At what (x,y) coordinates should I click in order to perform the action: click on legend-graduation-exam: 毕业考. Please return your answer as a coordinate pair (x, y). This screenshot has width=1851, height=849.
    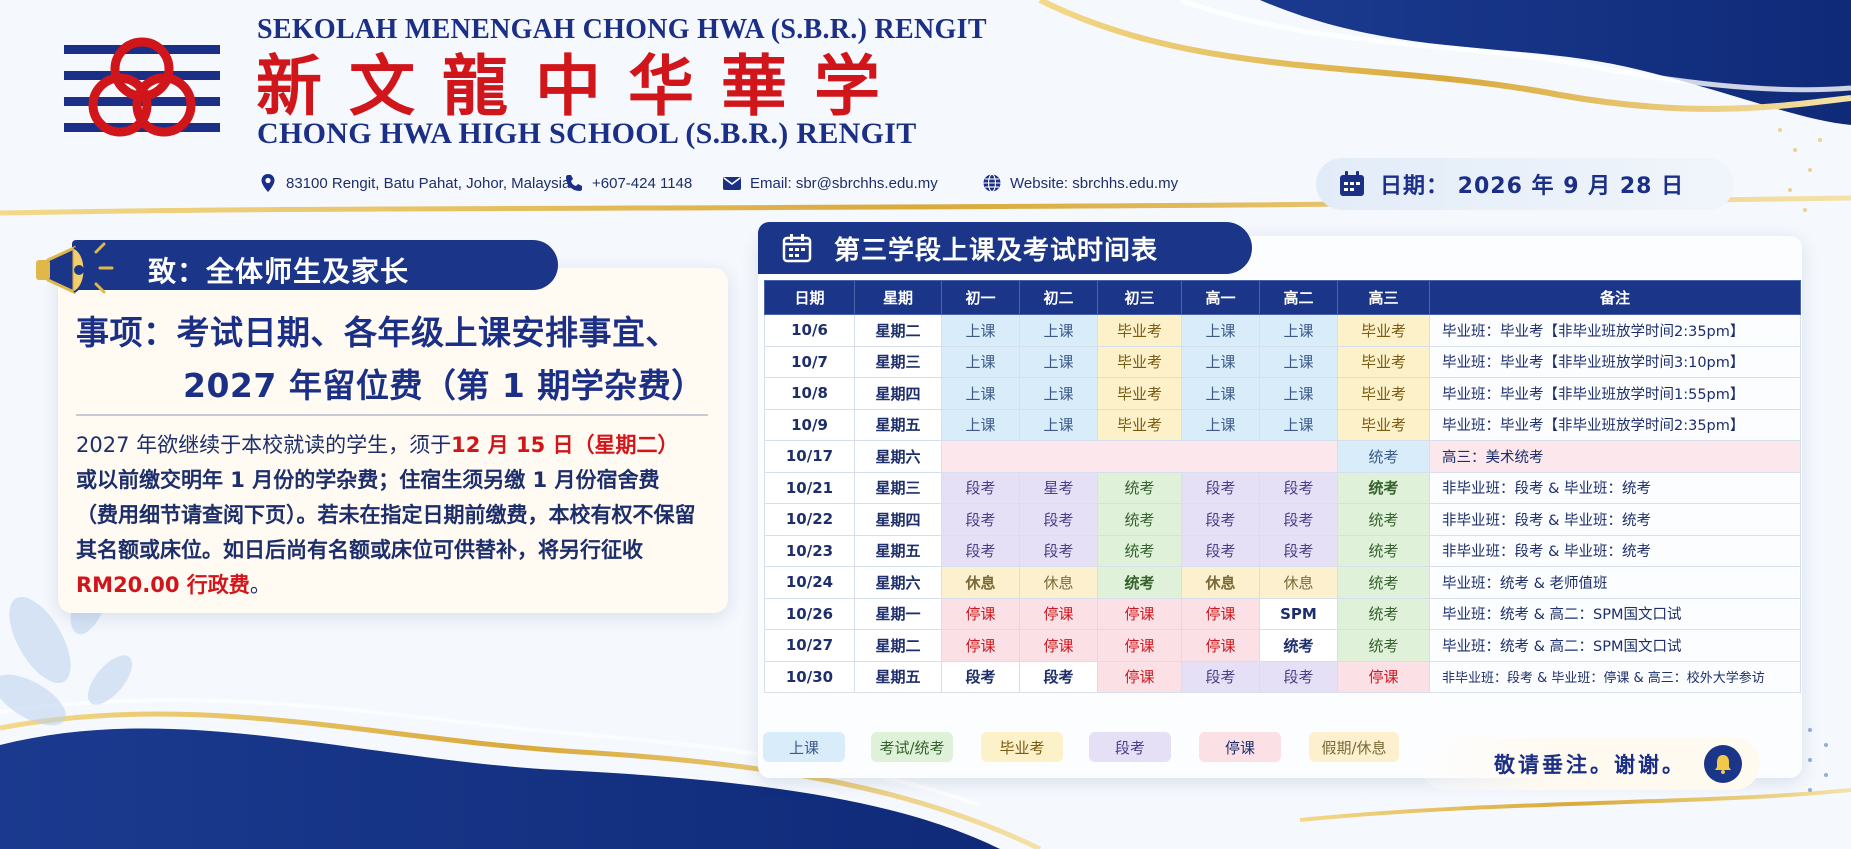
    Looking at the image, I should click on (1022, 747).